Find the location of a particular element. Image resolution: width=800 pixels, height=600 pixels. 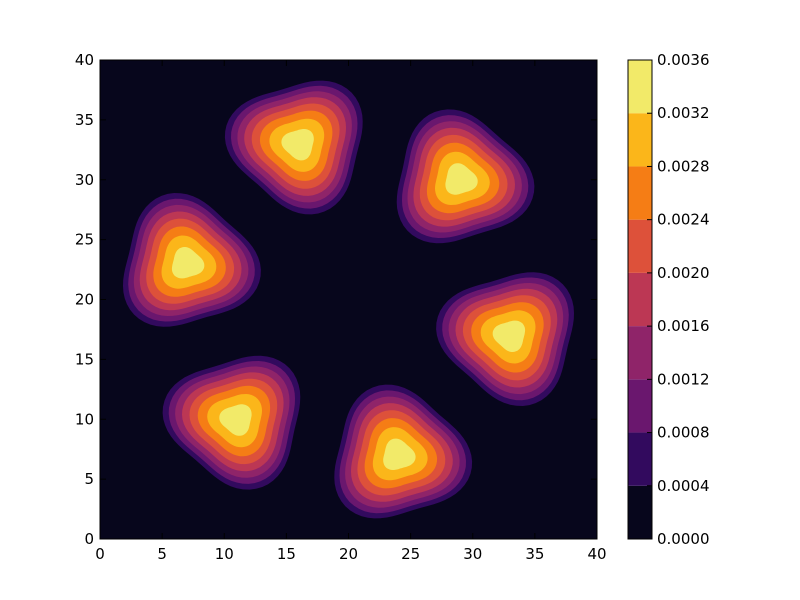

colorbar-tick-label: 0.0012 is located at coordinates (683, 379).